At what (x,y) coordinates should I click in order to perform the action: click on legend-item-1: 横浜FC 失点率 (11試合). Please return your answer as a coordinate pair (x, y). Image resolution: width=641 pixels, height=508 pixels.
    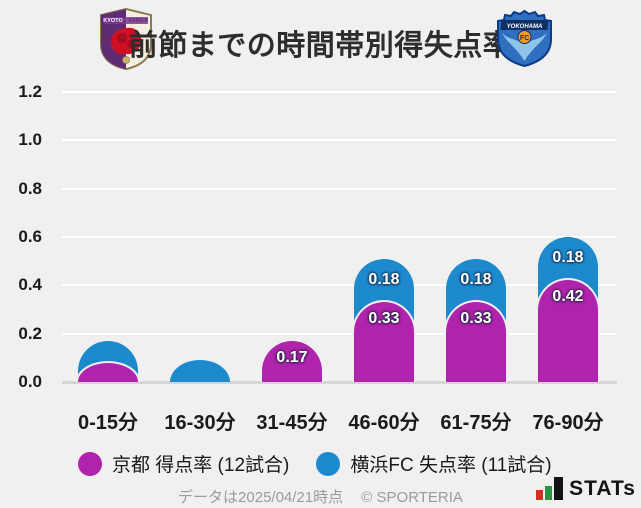
    Looking at the image, I should click on (434, 463).